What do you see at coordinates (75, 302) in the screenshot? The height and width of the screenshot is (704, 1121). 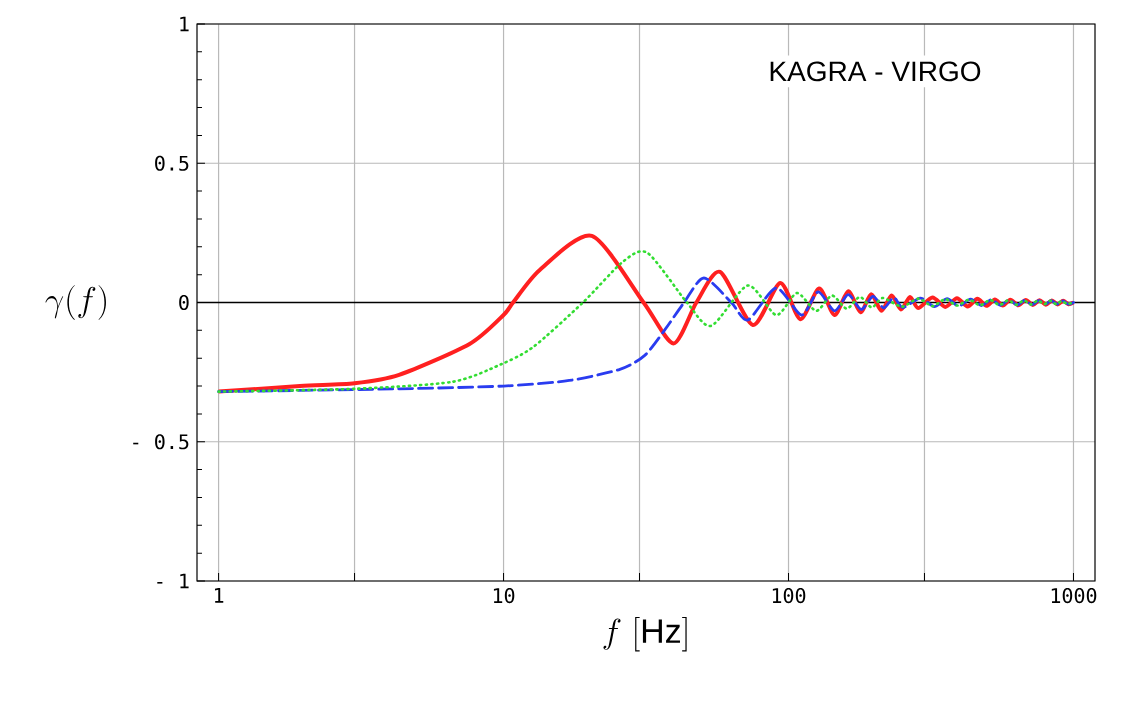 I see `y-axis-title: $\gamma(f)$` at bounding box center [75, 302].